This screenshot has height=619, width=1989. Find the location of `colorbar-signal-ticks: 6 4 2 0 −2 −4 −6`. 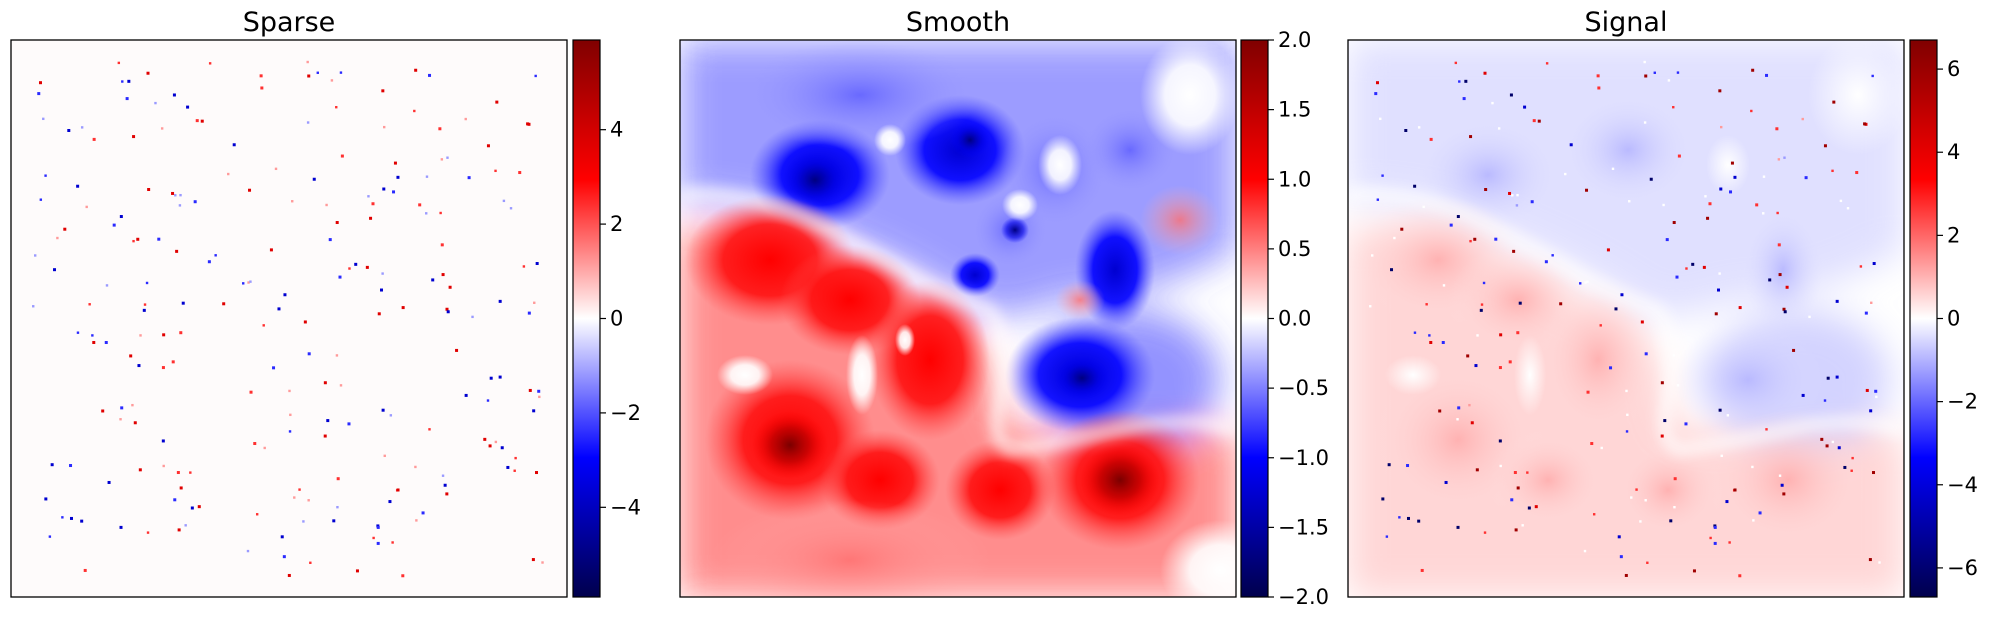

colorbar-signal-ticks: 6 4 2 0 −2 −4 −6 is located at coordinates (1957, 318).